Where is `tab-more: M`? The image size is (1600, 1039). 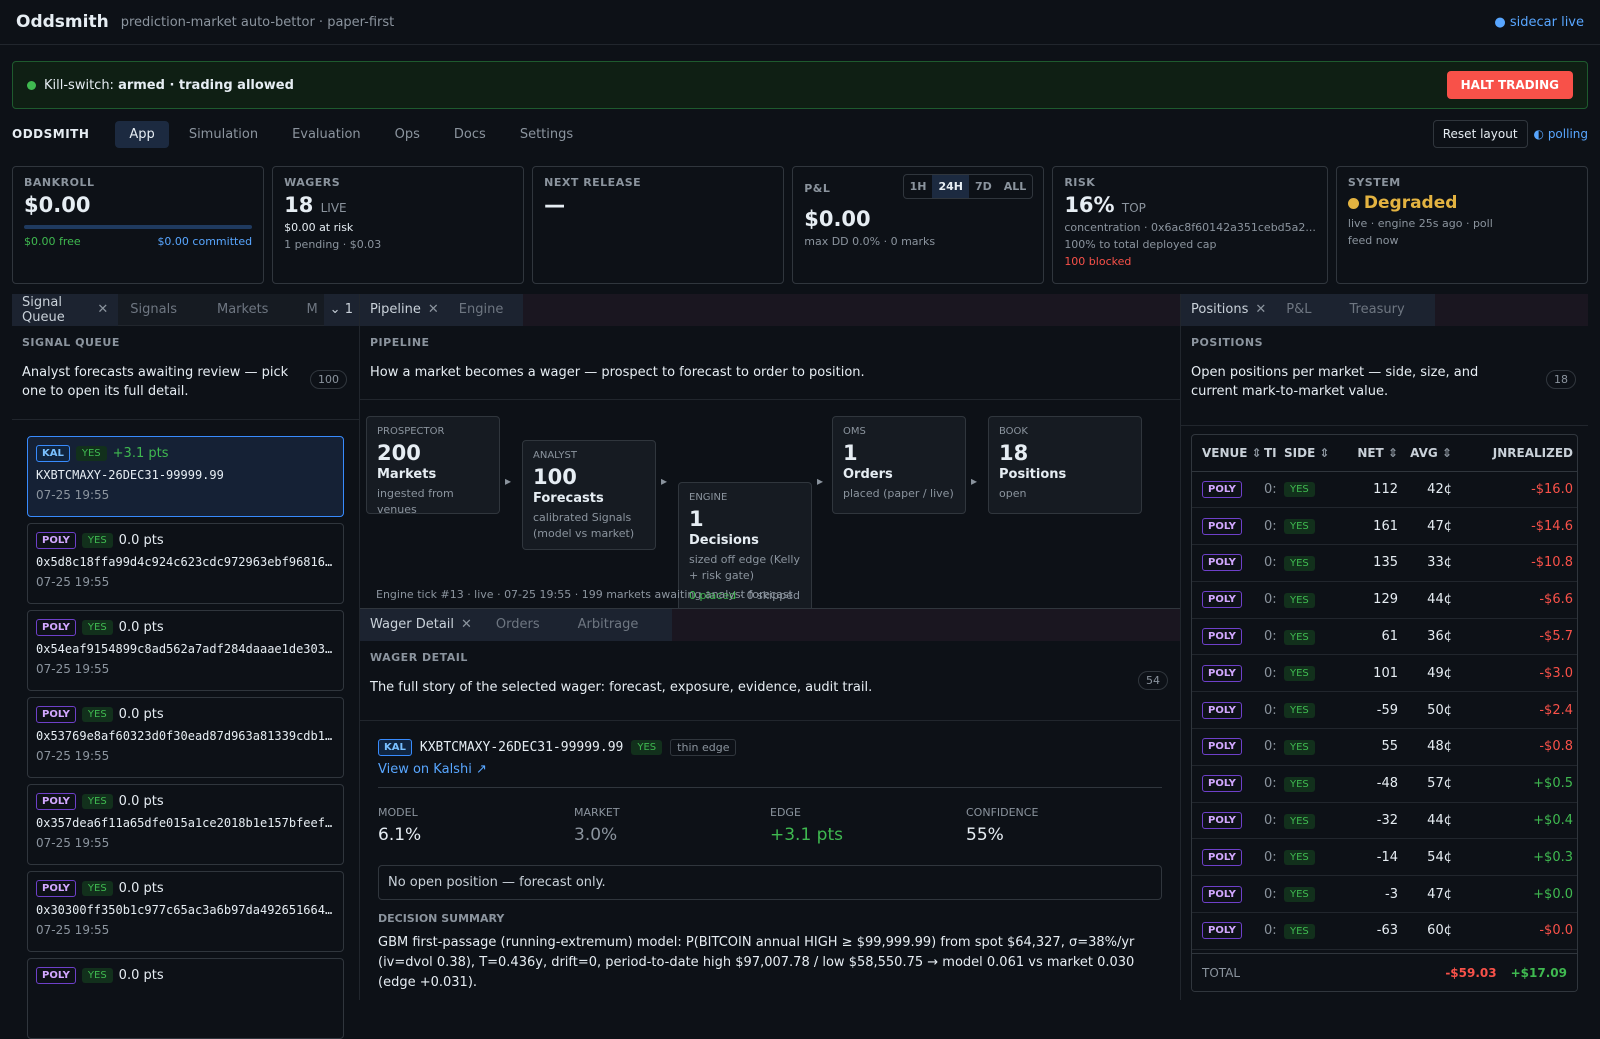
tab-more: M is located at coordinates (312, 309).